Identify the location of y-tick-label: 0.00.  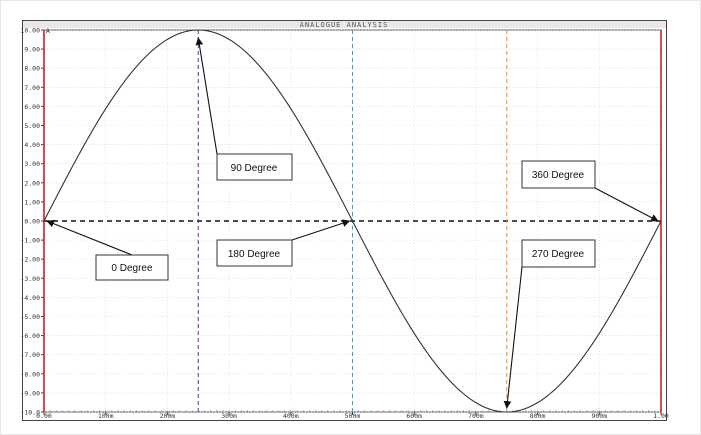
(32, 222).